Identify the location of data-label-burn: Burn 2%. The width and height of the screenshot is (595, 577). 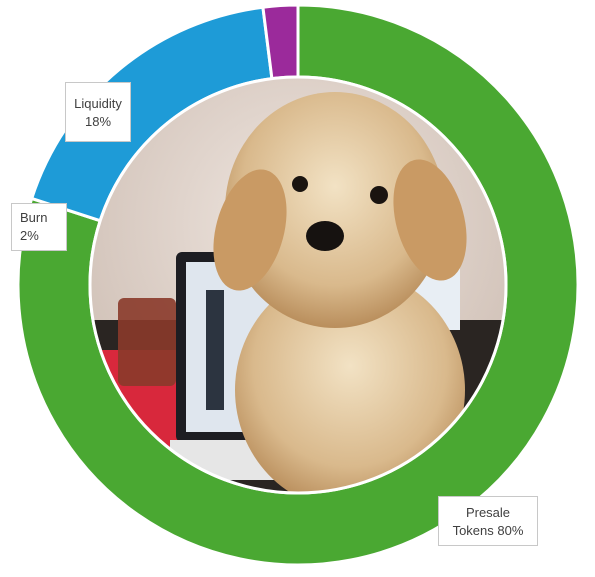
(39, 227).